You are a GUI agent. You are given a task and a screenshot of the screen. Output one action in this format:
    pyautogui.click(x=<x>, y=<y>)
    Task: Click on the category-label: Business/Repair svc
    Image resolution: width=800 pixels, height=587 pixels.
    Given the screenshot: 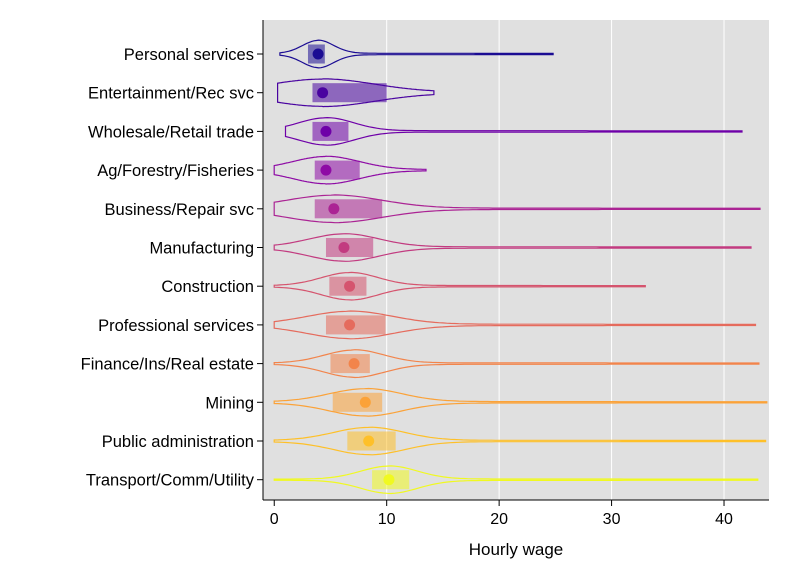 What is the action you would take?
    pyautogui.click(x=179, y=210)
    